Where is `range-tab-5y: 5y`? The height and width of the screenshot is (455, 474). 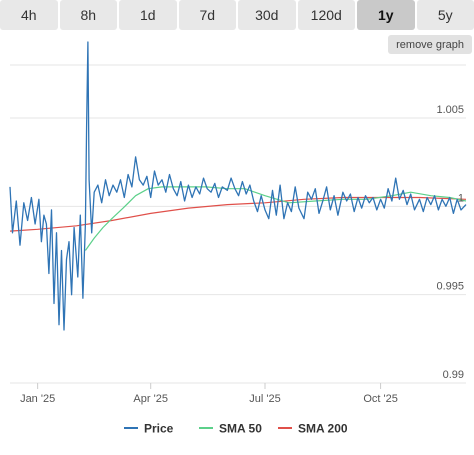 range-tab-5y: 5y is located at coordinates (445, 15).